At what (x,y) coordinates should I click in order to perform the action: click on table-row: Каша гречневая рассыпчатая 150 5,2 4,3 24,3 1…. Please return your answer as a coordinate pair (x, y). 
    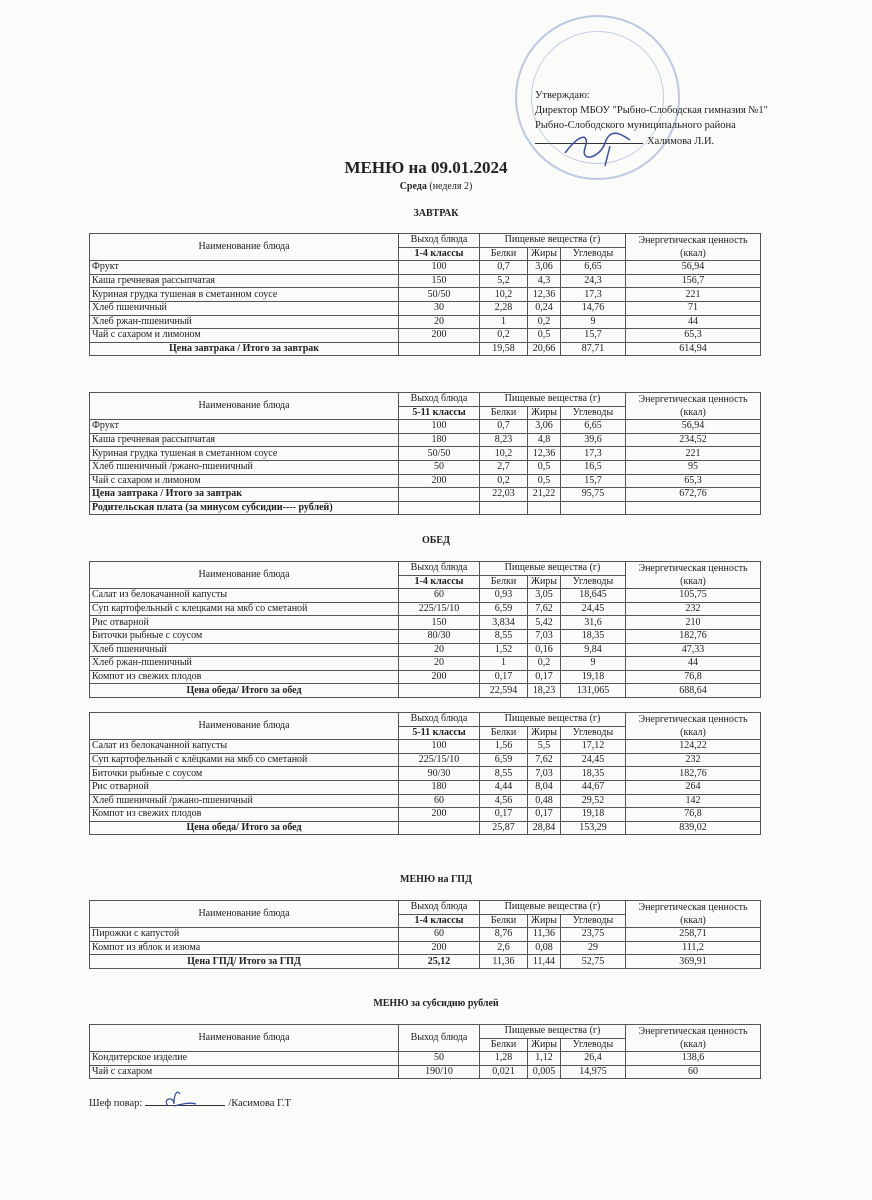
    Looking at the image, I should click on (425, 281).